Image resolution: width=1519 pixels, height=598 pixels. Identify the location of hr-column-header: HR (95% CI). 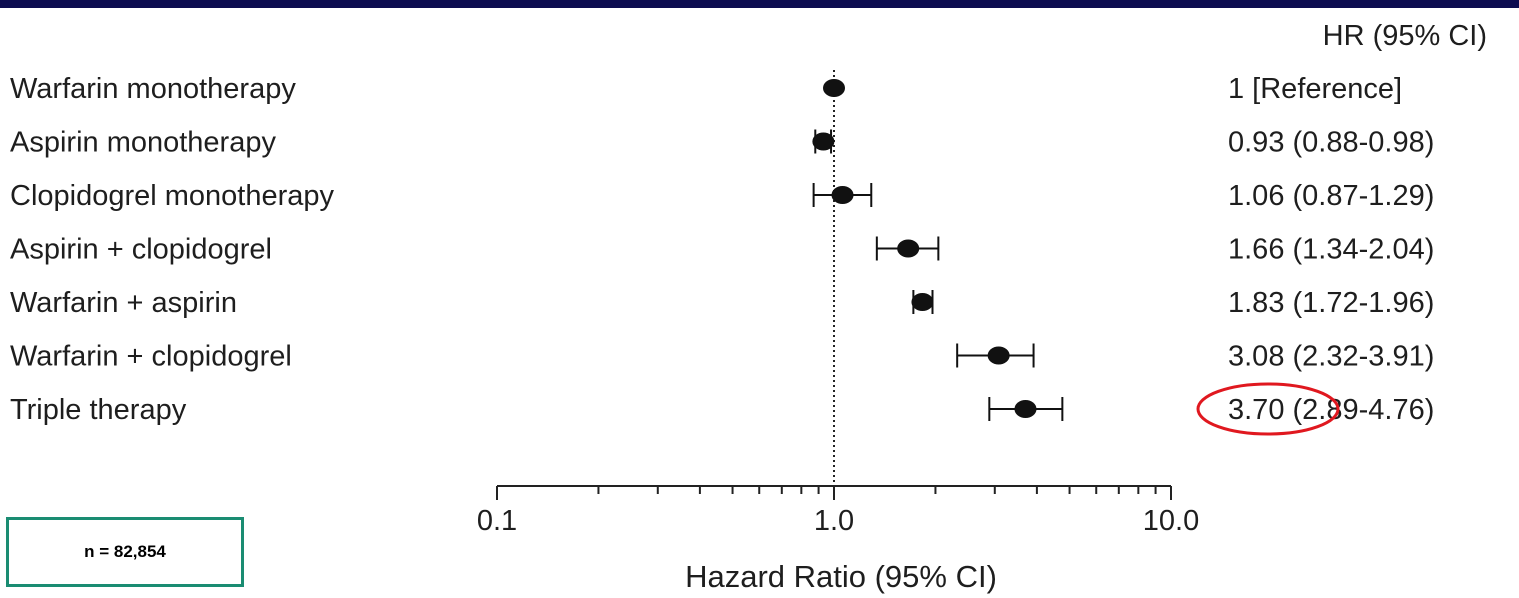
(1405, 36).